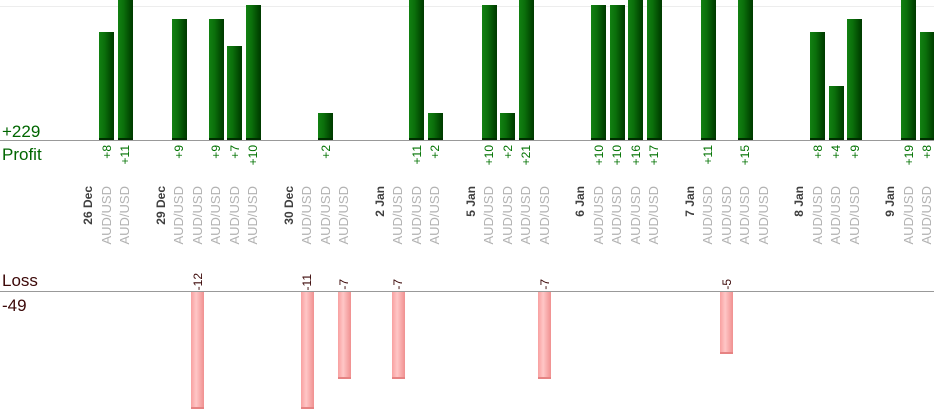 The height and width of the screenshot is (420, 934). What do you see at coordinates (467, 291) in the screenshot?
I see `loss-axis-line` at bounding box center [467, 291].